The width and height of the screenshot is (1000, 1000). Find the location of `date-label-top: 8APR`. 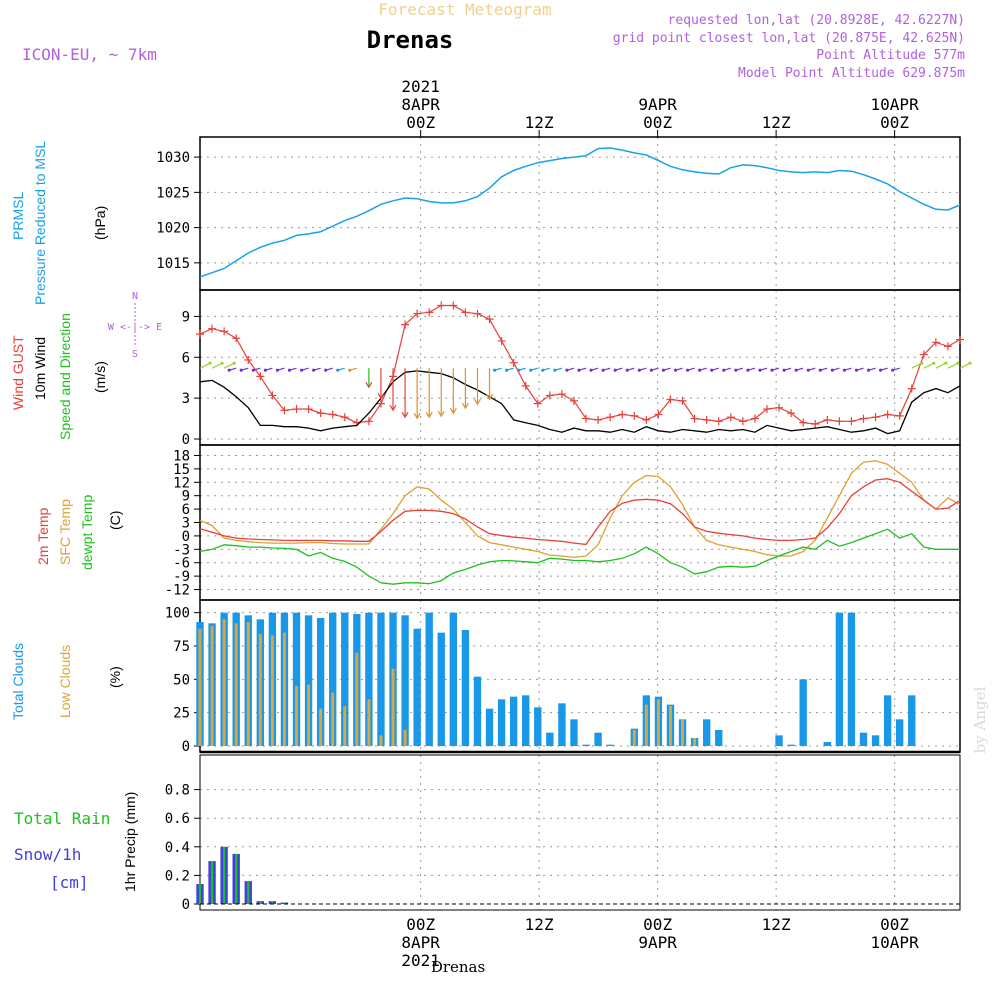

date-label-top: 8APR is located at coordinates (420, 104).